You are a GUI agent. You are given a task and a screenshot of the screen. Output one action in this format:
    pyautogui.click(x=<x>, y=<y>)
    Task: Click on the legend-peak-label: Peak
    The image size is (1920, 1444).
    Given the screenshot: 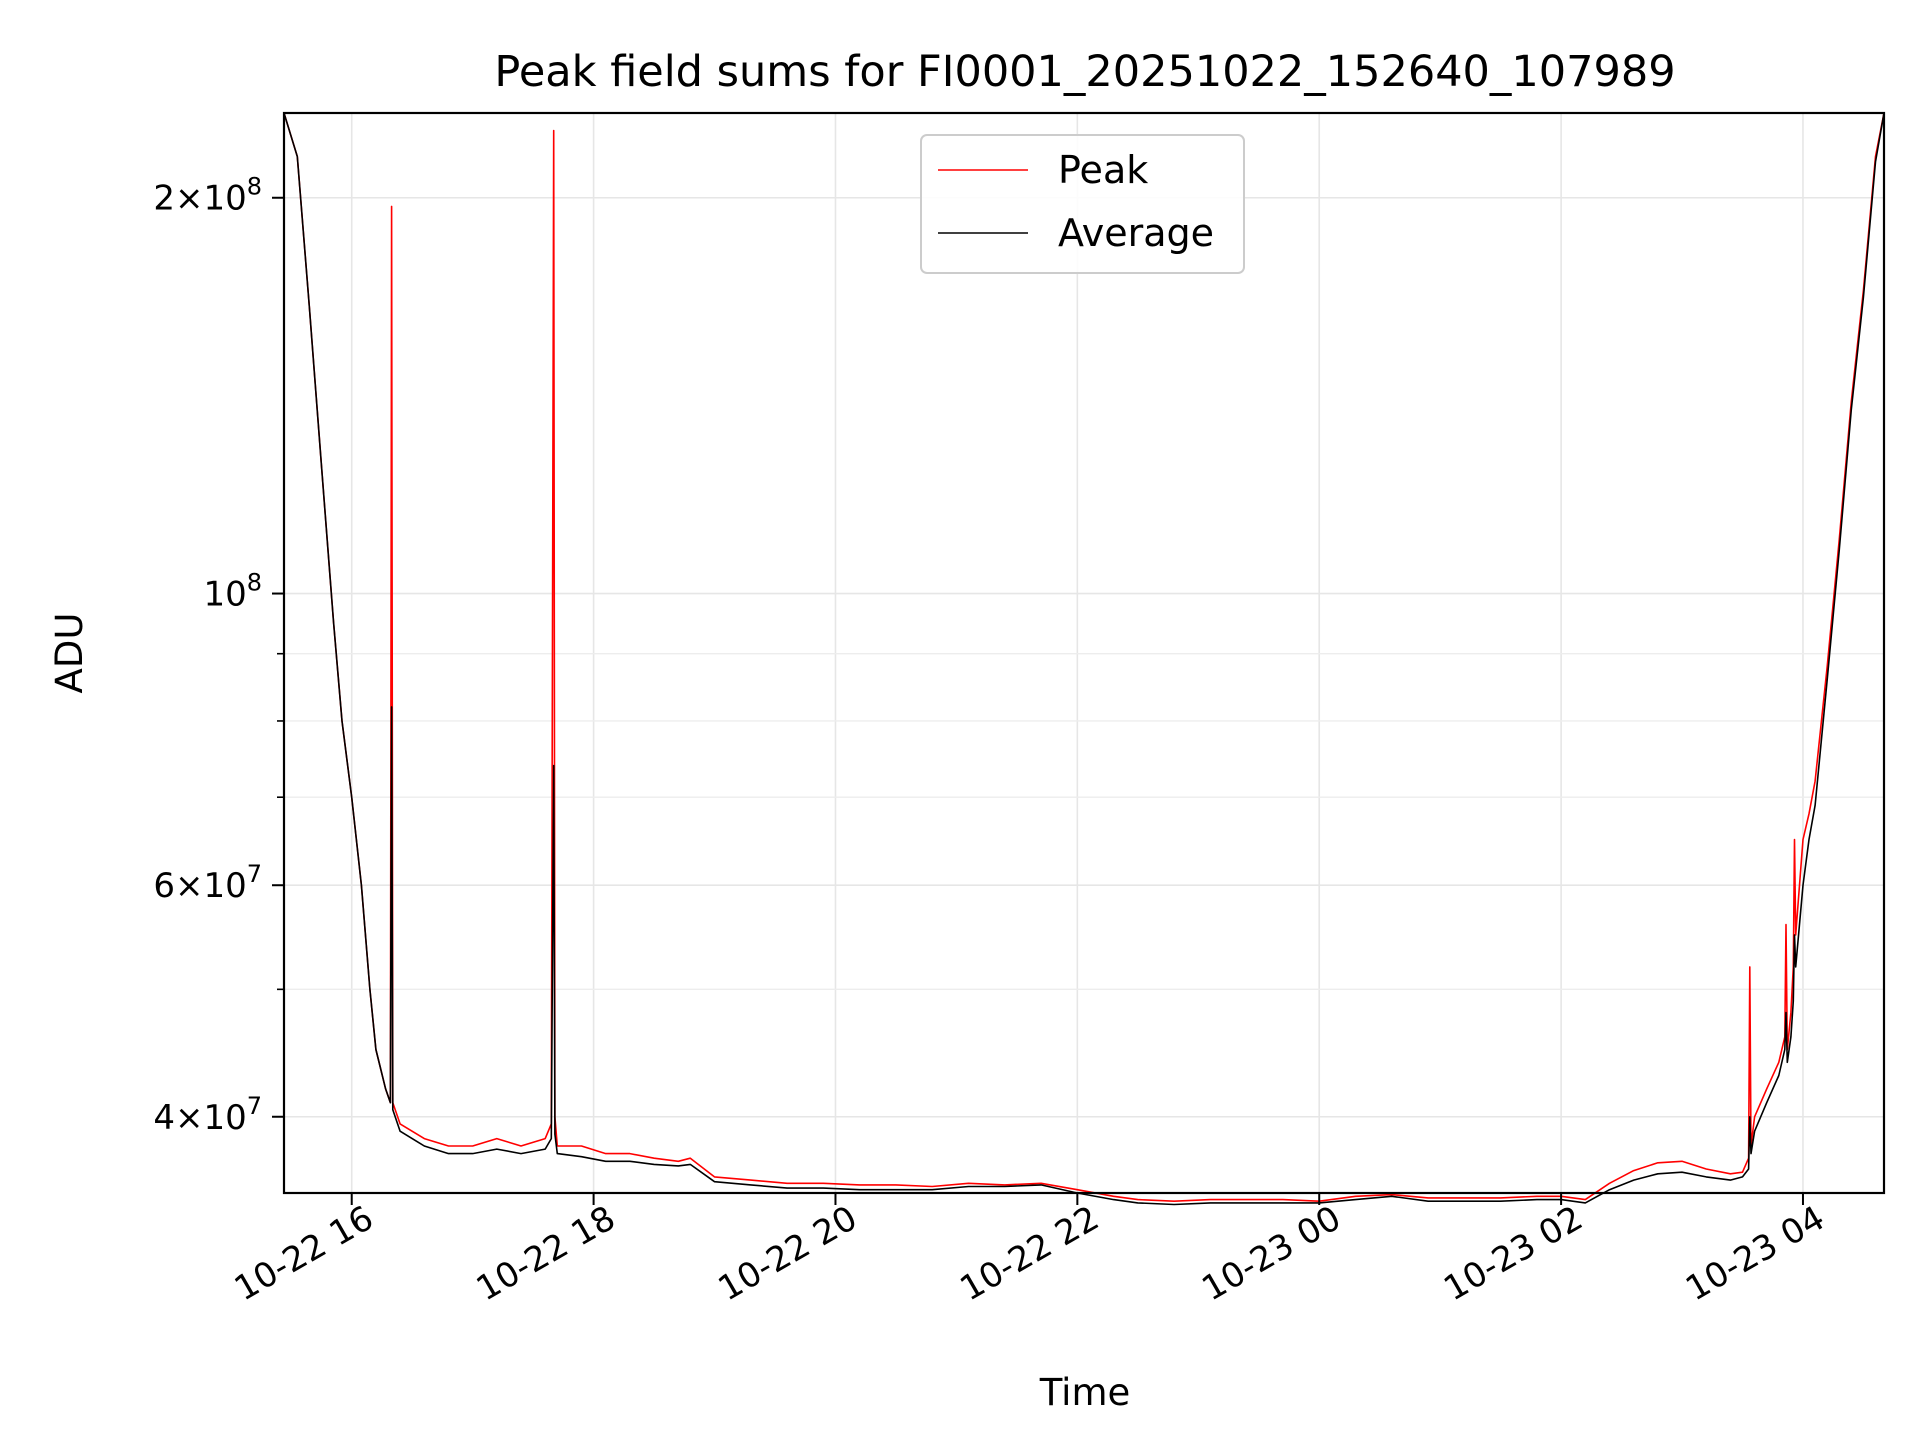 What is the action you would take?
    pyautogui.click(x=1103, y=170)
    